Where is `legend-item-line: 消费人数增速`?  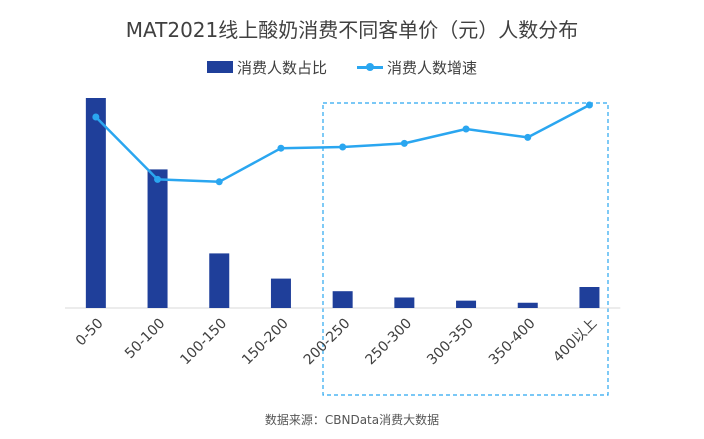
legend-item-line: 消费人数增速 is located at coordinates (417, 67).